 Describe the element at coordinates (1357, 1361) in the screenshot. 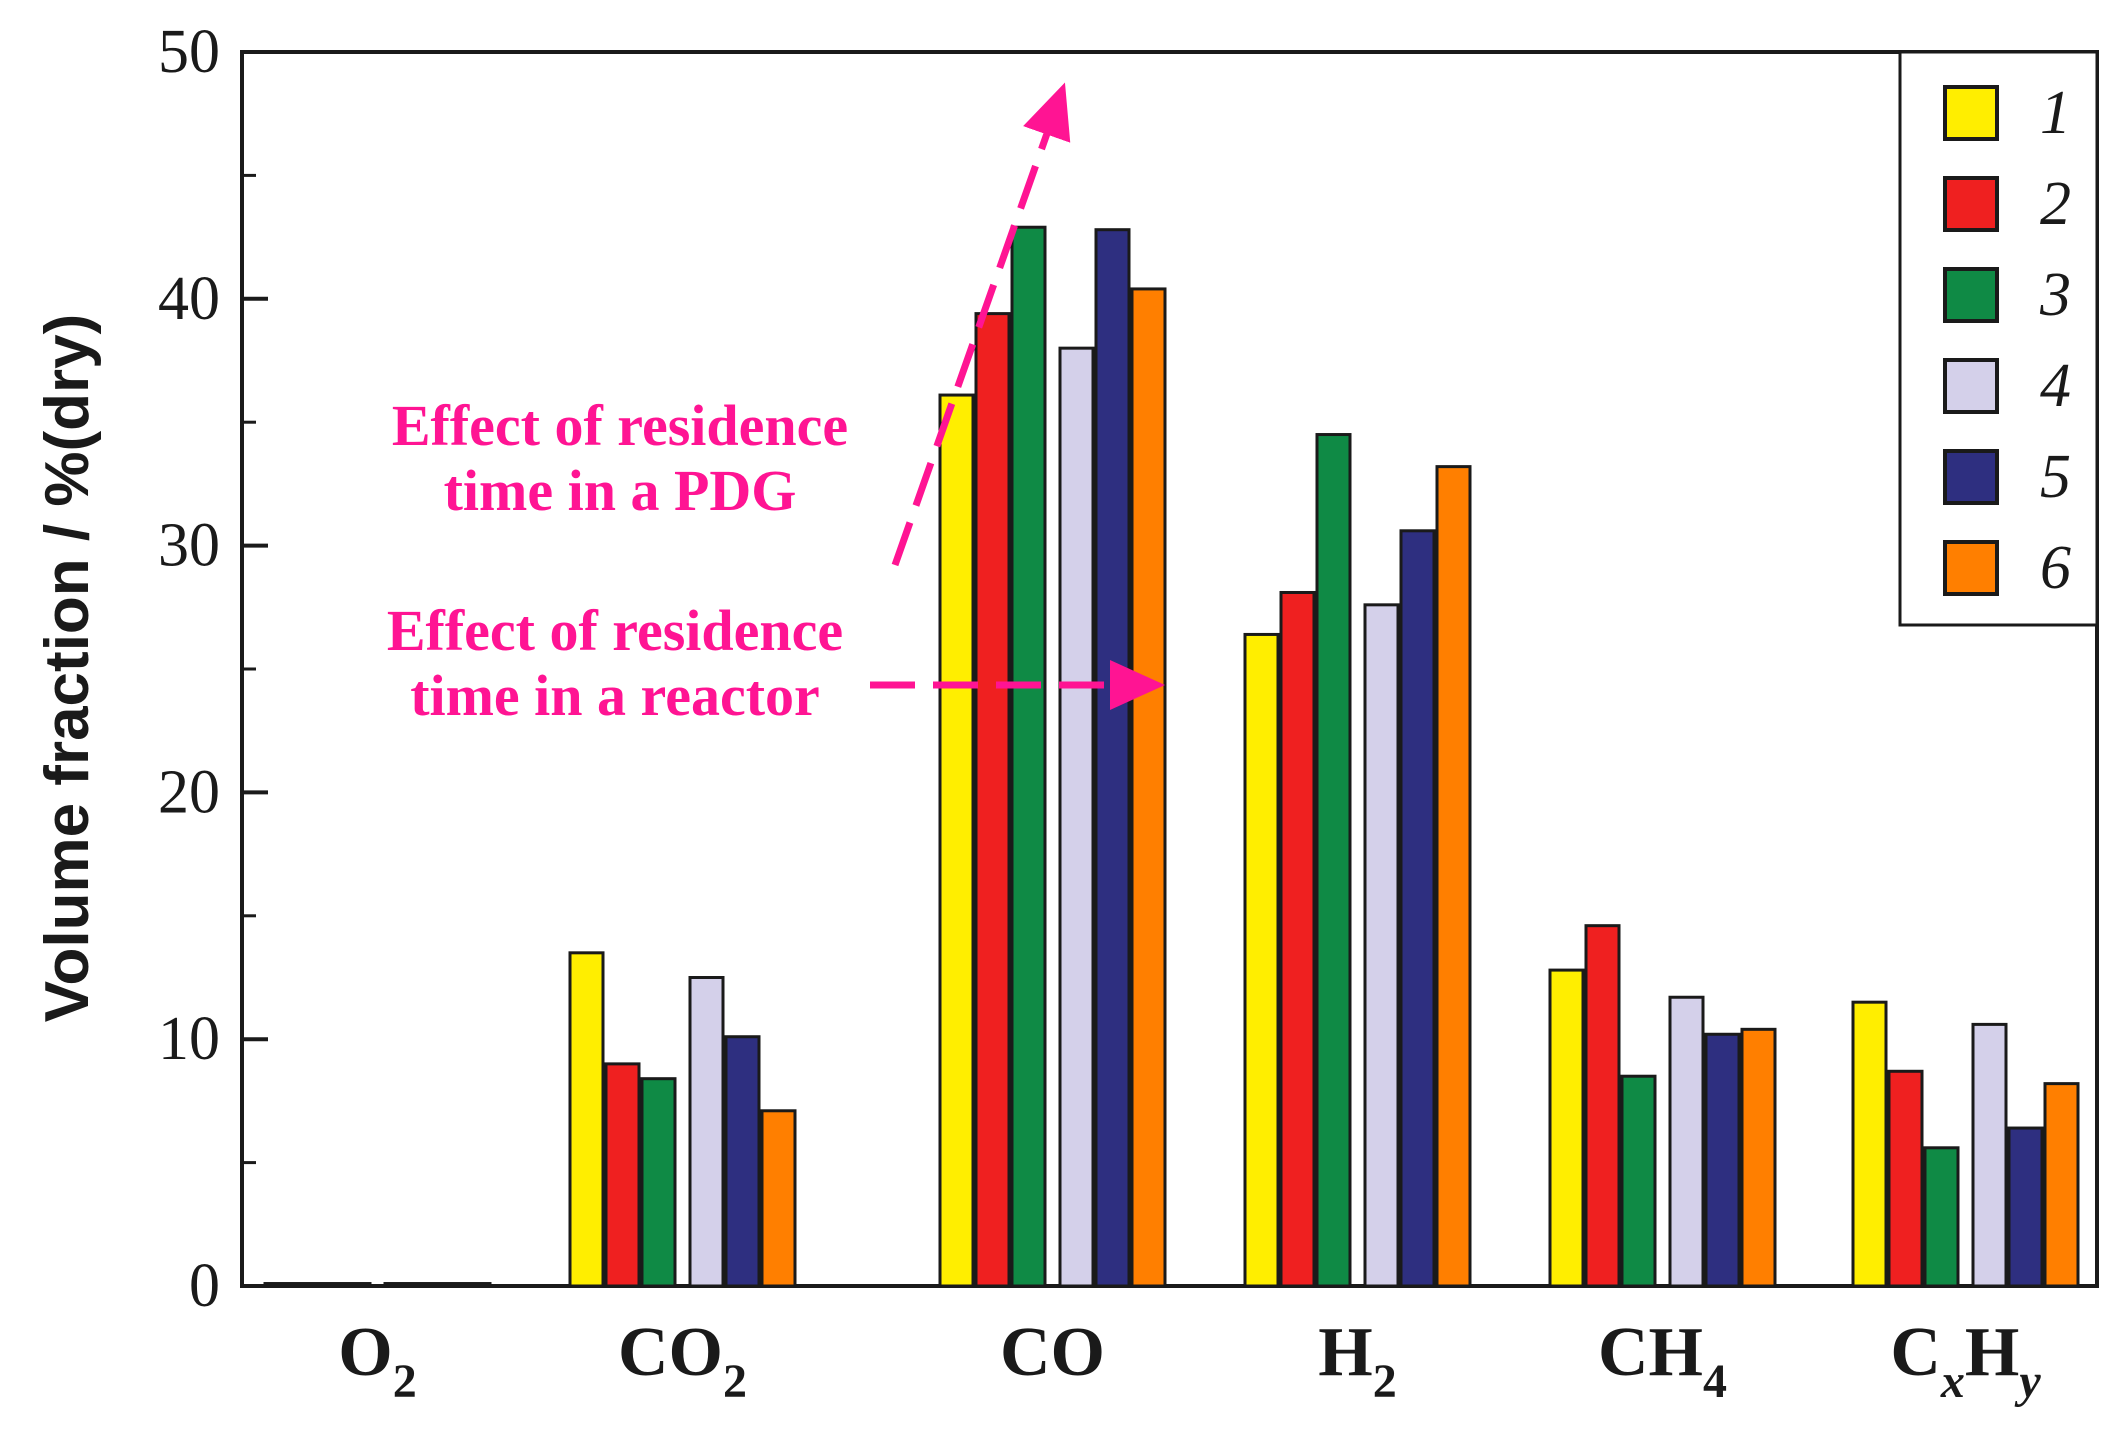

I see `x-tick-label: H2` at that location.